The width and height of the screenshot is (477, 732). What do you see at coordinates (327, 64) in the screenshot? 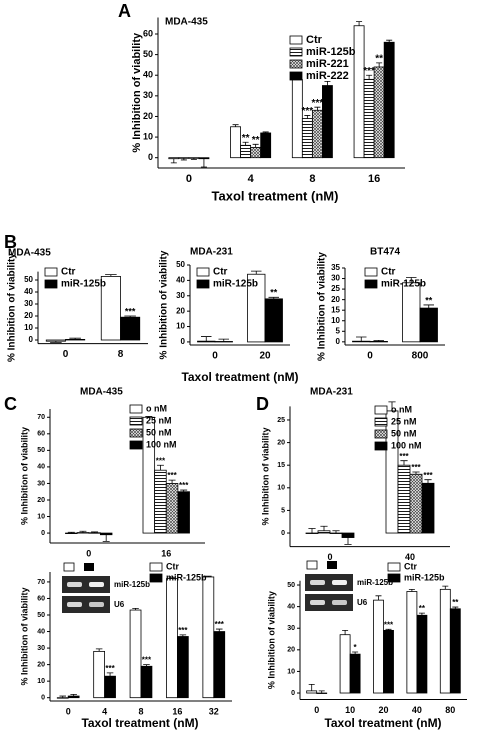
I see `legend-label: miR-221` at bounding box center [327, 64].